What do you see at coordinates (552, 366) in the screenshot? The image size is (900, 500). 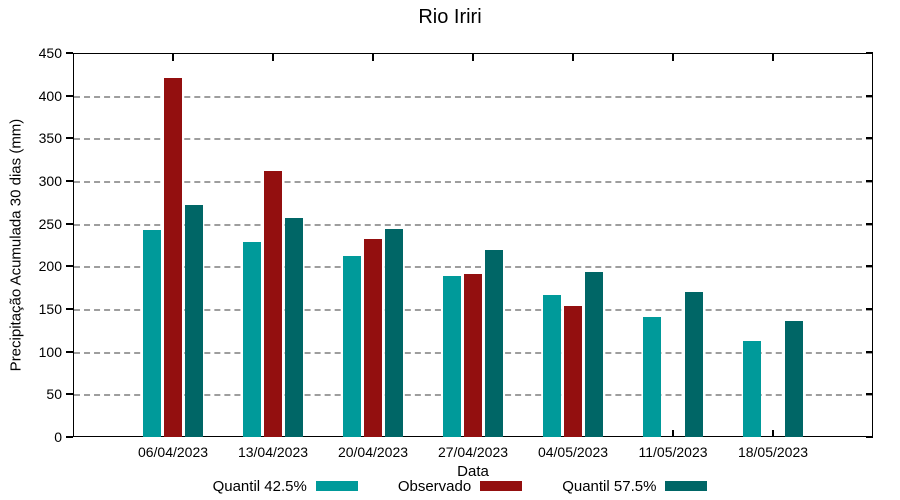 I see `bar-quantil-42-5-04-05-2023` at bounding box center [552, 366].